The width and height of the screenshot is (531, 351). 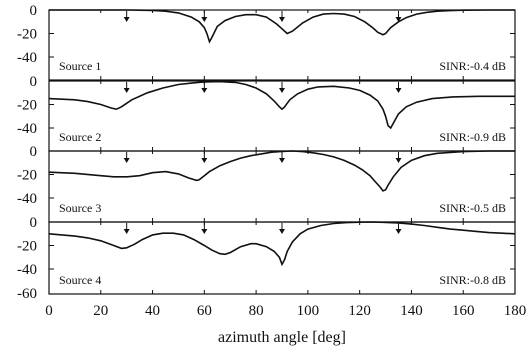 I want to click on x-tick-label: 40, so click(x=152, y=311).